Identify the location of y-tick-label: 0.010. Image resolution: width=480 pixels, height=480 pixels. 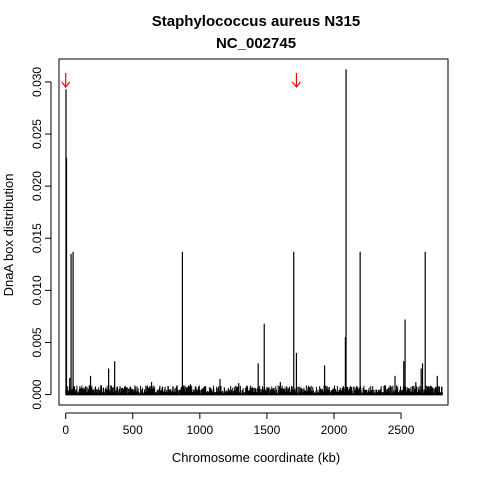
(37, 290).